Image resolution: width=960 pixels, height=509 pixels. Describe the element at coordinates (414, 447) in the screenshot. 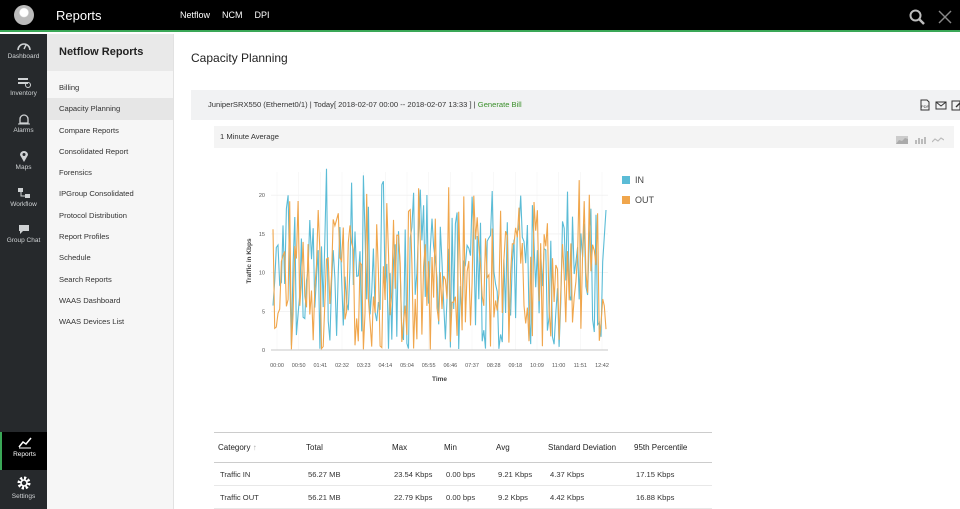

I see `col-max: Max` at that location.